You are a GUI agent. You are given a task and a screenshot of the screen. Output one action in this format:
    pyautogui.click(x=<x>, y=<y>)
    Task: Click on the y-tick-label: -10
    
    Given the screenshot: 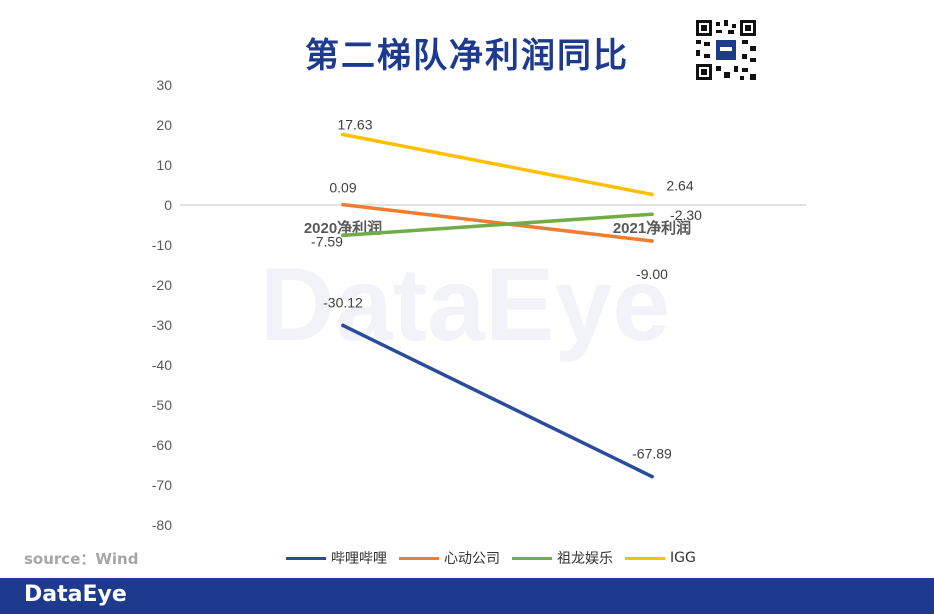 What is the action you would take?
    pyautogui.click(x=162, y=245)
    